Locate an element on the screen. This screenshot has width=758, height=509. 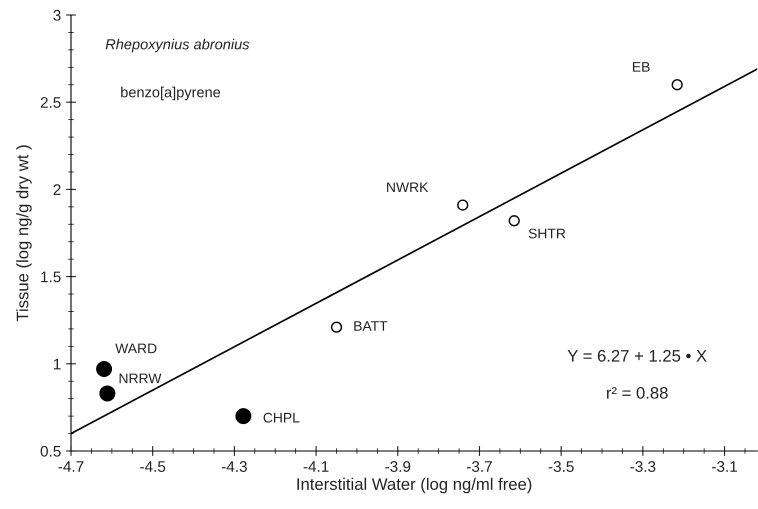
annotation: BATT is located at coordinates (371, 326).